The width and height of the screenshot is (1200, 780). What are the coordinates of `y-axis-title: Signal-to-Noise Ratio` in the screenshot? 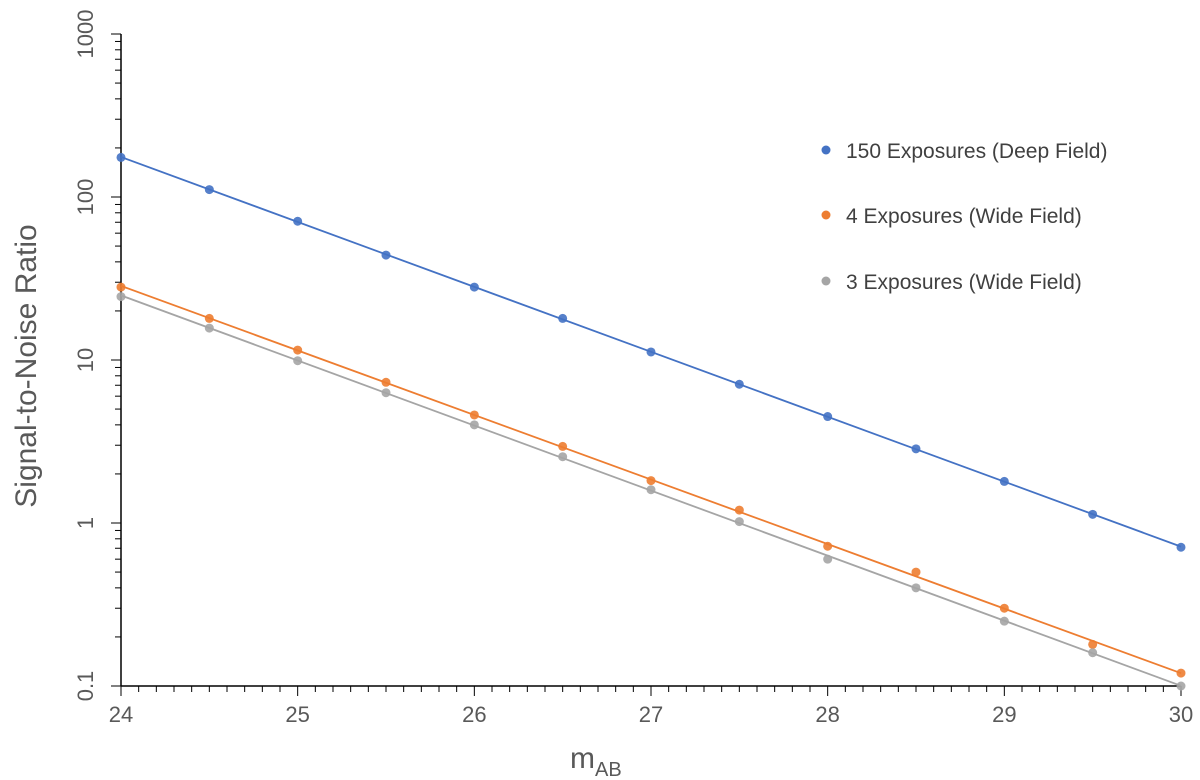 It's located at (26, 365).